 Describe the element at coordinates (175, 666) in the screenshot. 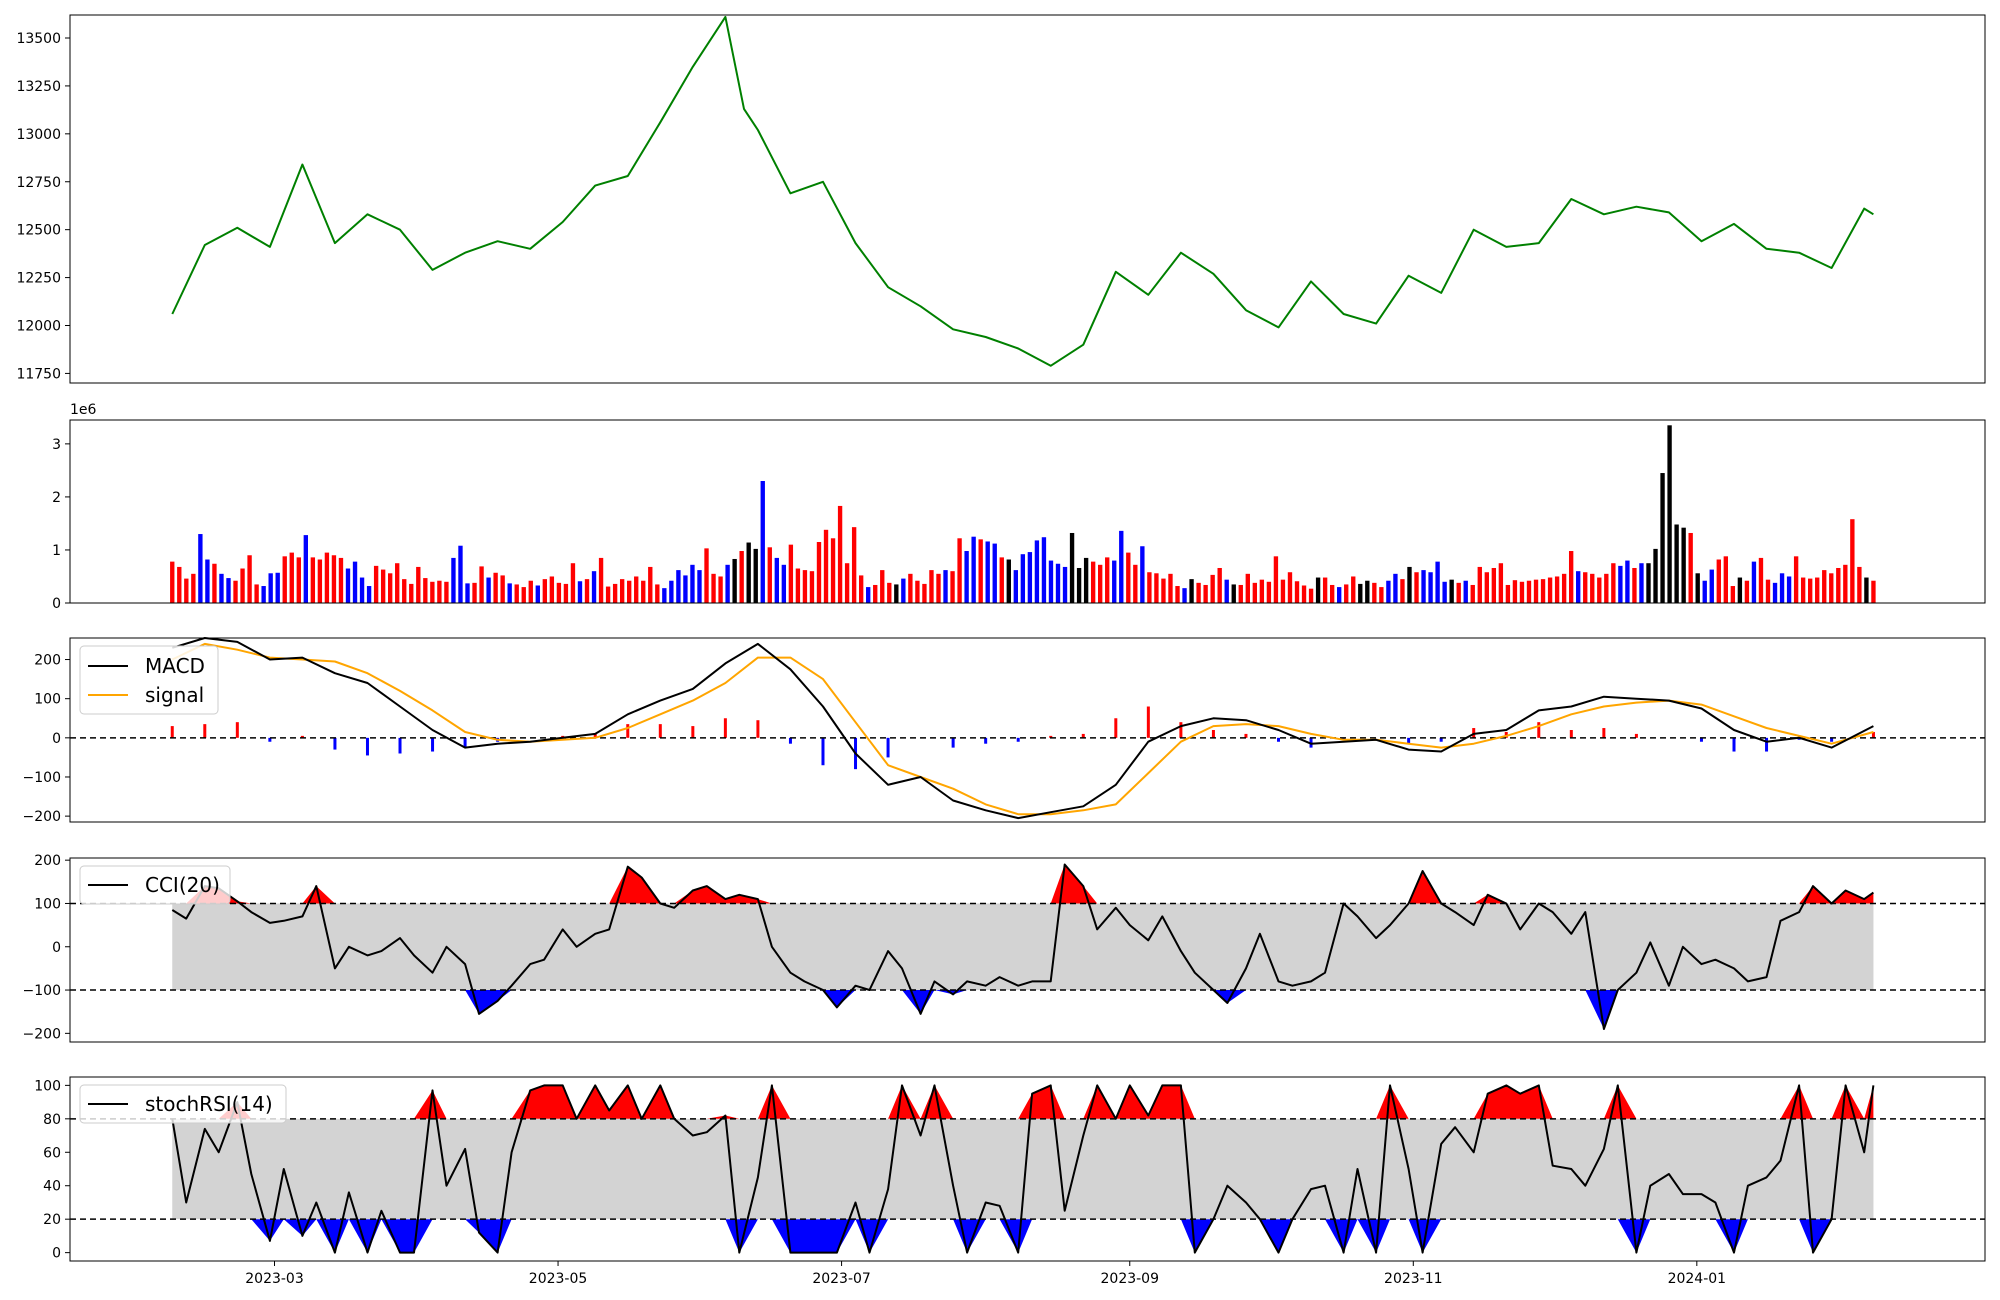

I see `macd-legend-label: MACD` at that location.